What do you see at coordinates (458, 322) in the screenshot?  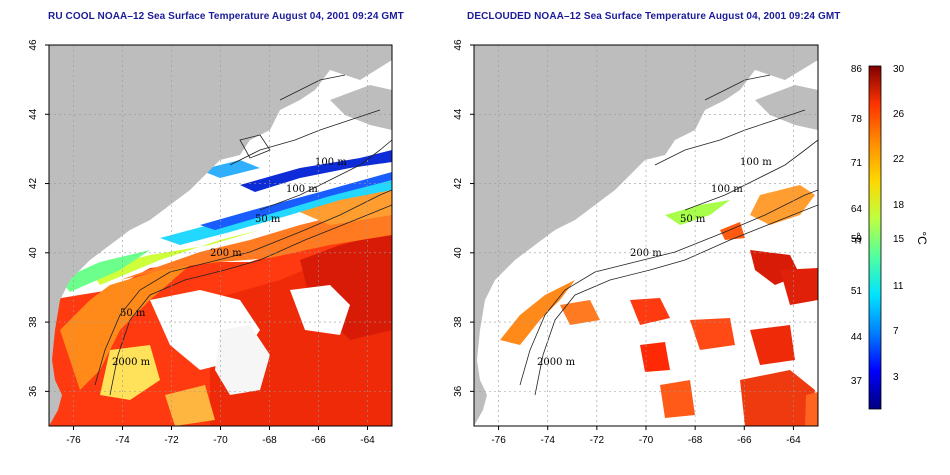 I see `right-lat-tick-label: 38` at bounding box center [458, 322].